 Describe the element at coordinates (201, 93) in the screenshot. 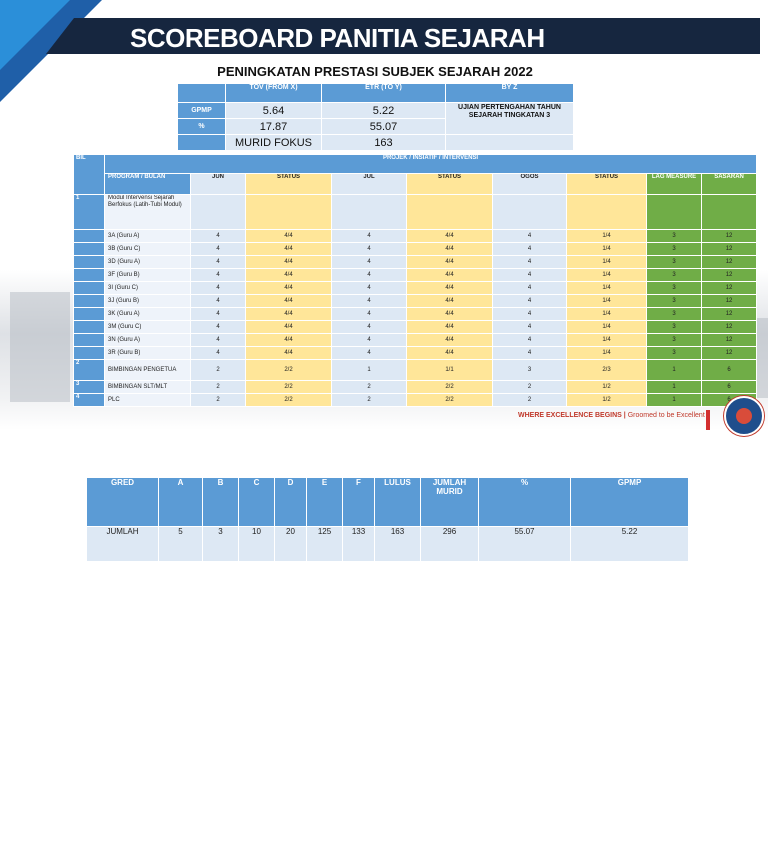

I see `summary-corner` at that location.